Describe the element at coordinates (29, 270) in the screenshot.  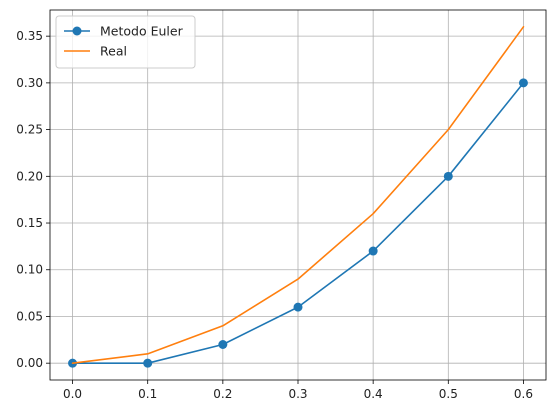
I see `y-tick-label: 0.10` at that location.